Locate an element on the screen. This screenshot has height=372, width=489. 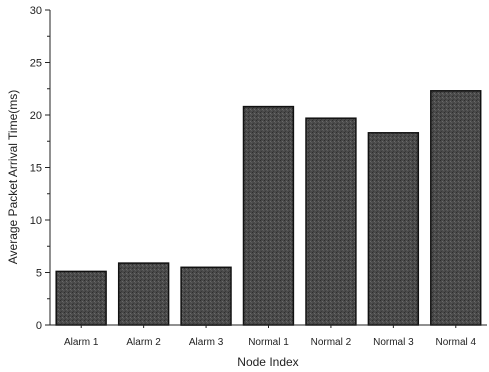
y-tick-label: 30 is located at coordinates (36, 11).